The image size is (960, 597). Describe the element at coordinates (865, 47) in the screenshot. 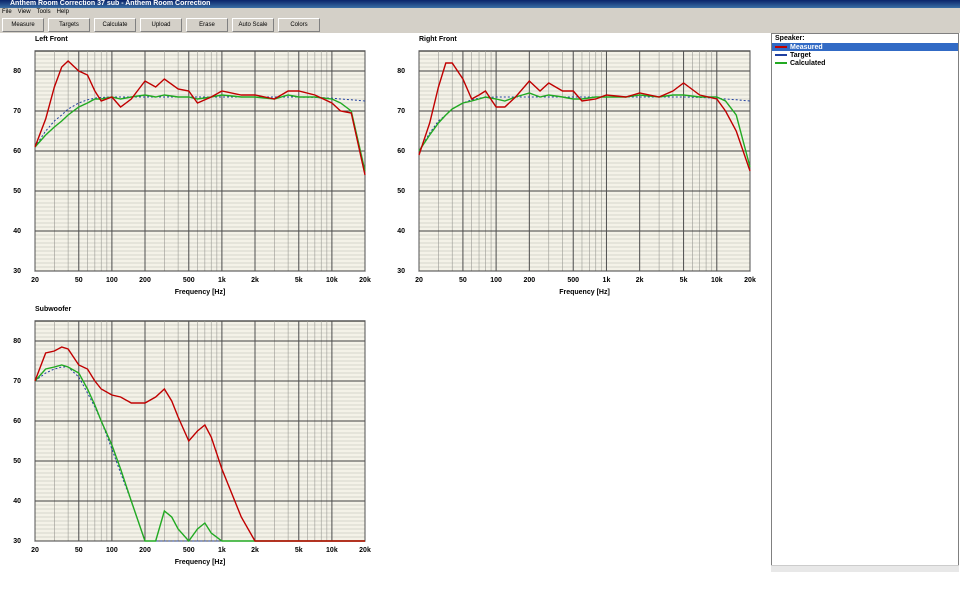

I see `legend-item: Measured` at that location.